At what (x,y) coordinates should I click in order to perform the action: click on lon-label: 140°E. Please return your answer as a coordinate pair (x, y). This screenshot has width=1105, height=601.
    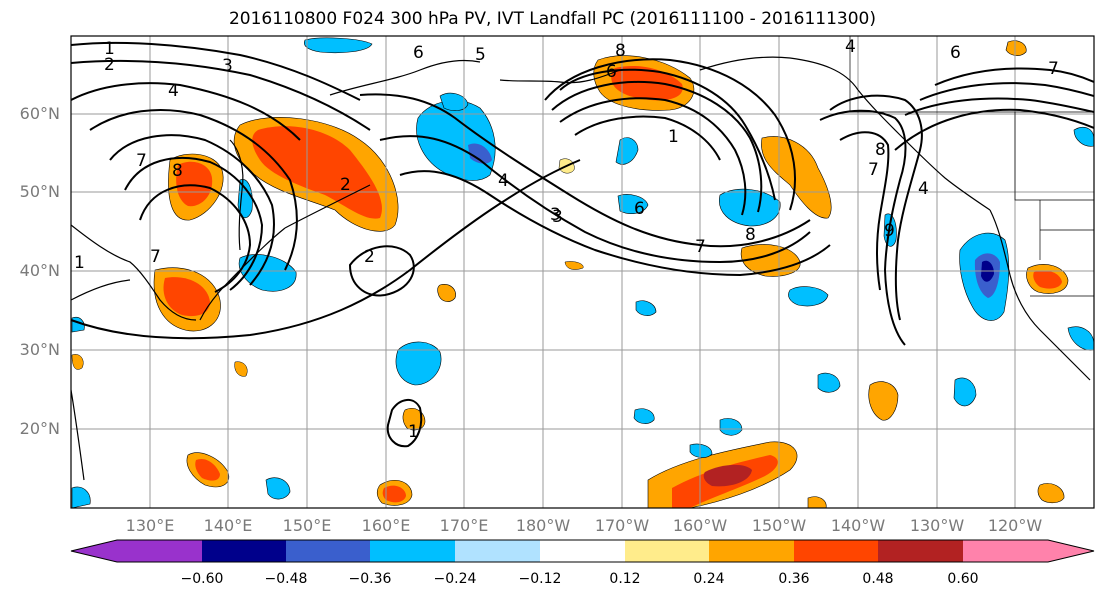
    Looking at the image, I should click on (228, 525).